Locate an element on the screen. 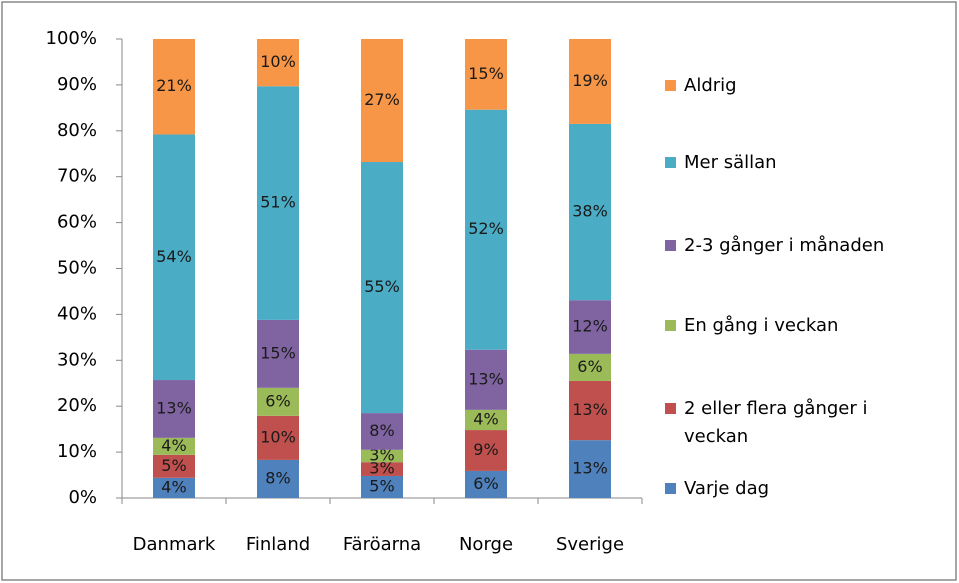  y-tick-label: 100% is located at coordinates (71, 38).